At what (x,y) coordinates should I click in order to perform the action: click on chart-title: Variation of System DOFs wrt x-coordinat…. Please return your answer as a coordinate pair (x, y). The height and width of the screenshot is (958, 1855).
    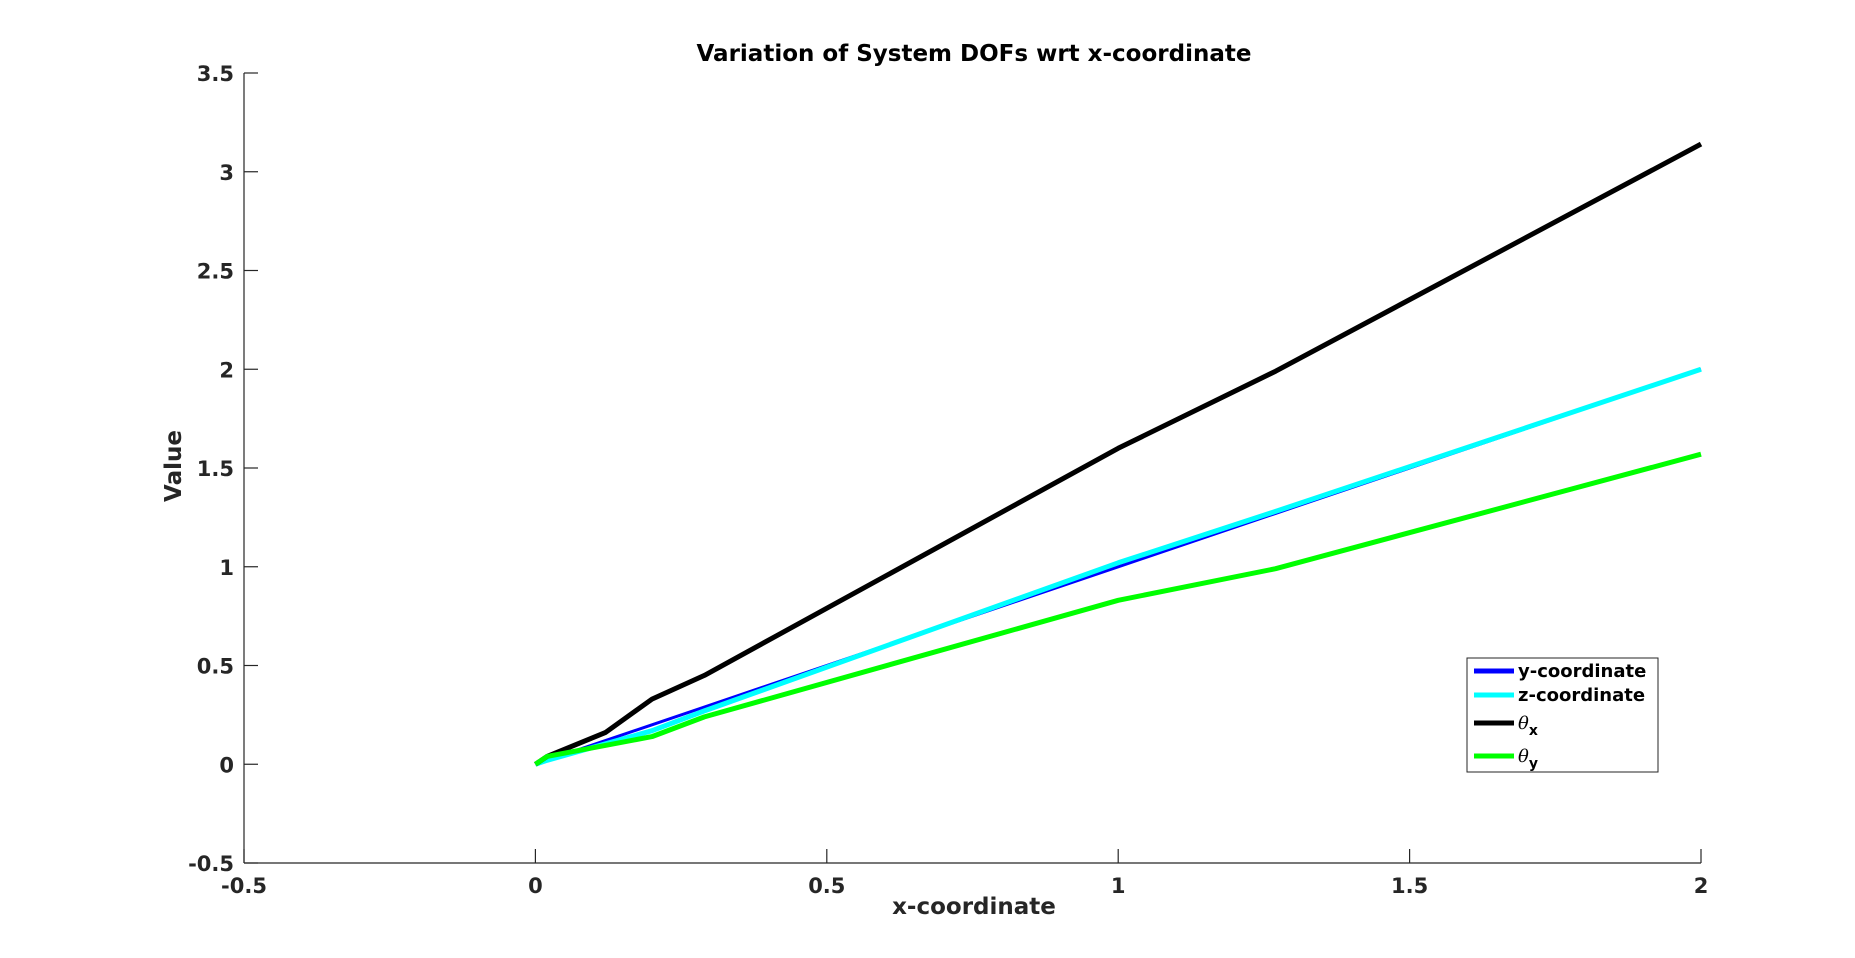
    Looking at the image, I should click on (974, 54).